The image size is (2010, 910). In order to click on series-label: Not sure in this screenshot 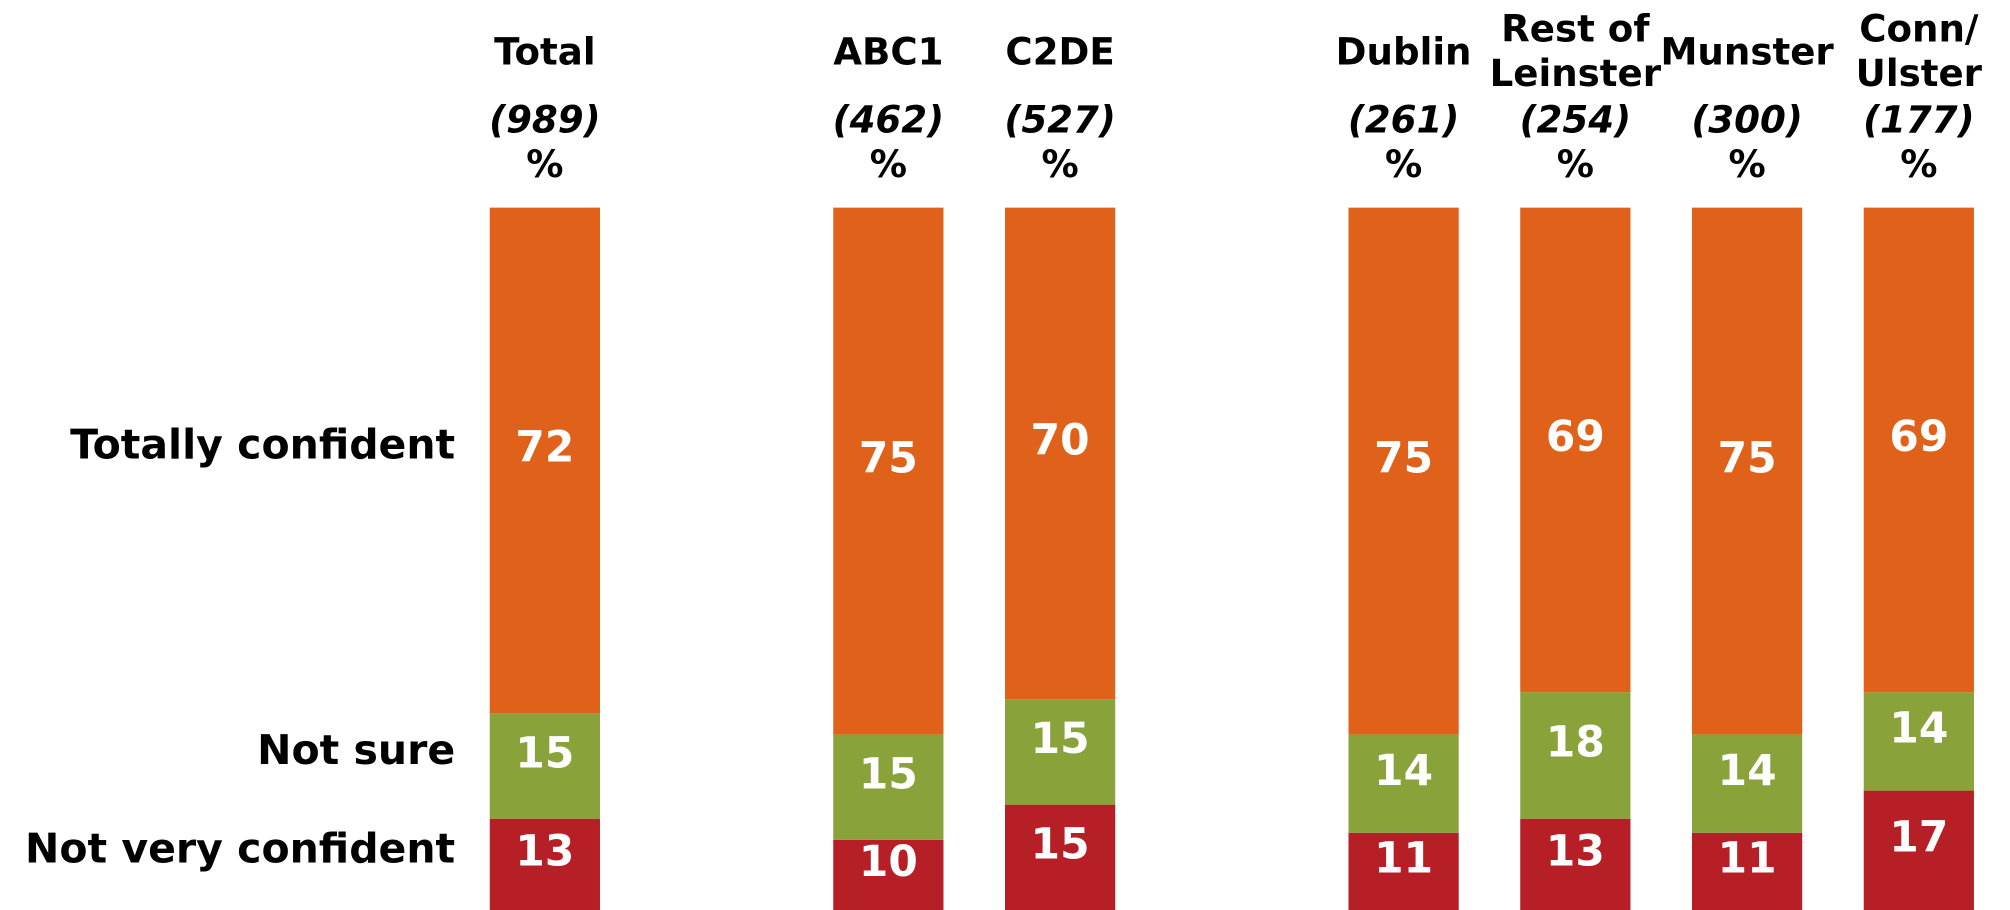, I will do `click(356, 750)`.